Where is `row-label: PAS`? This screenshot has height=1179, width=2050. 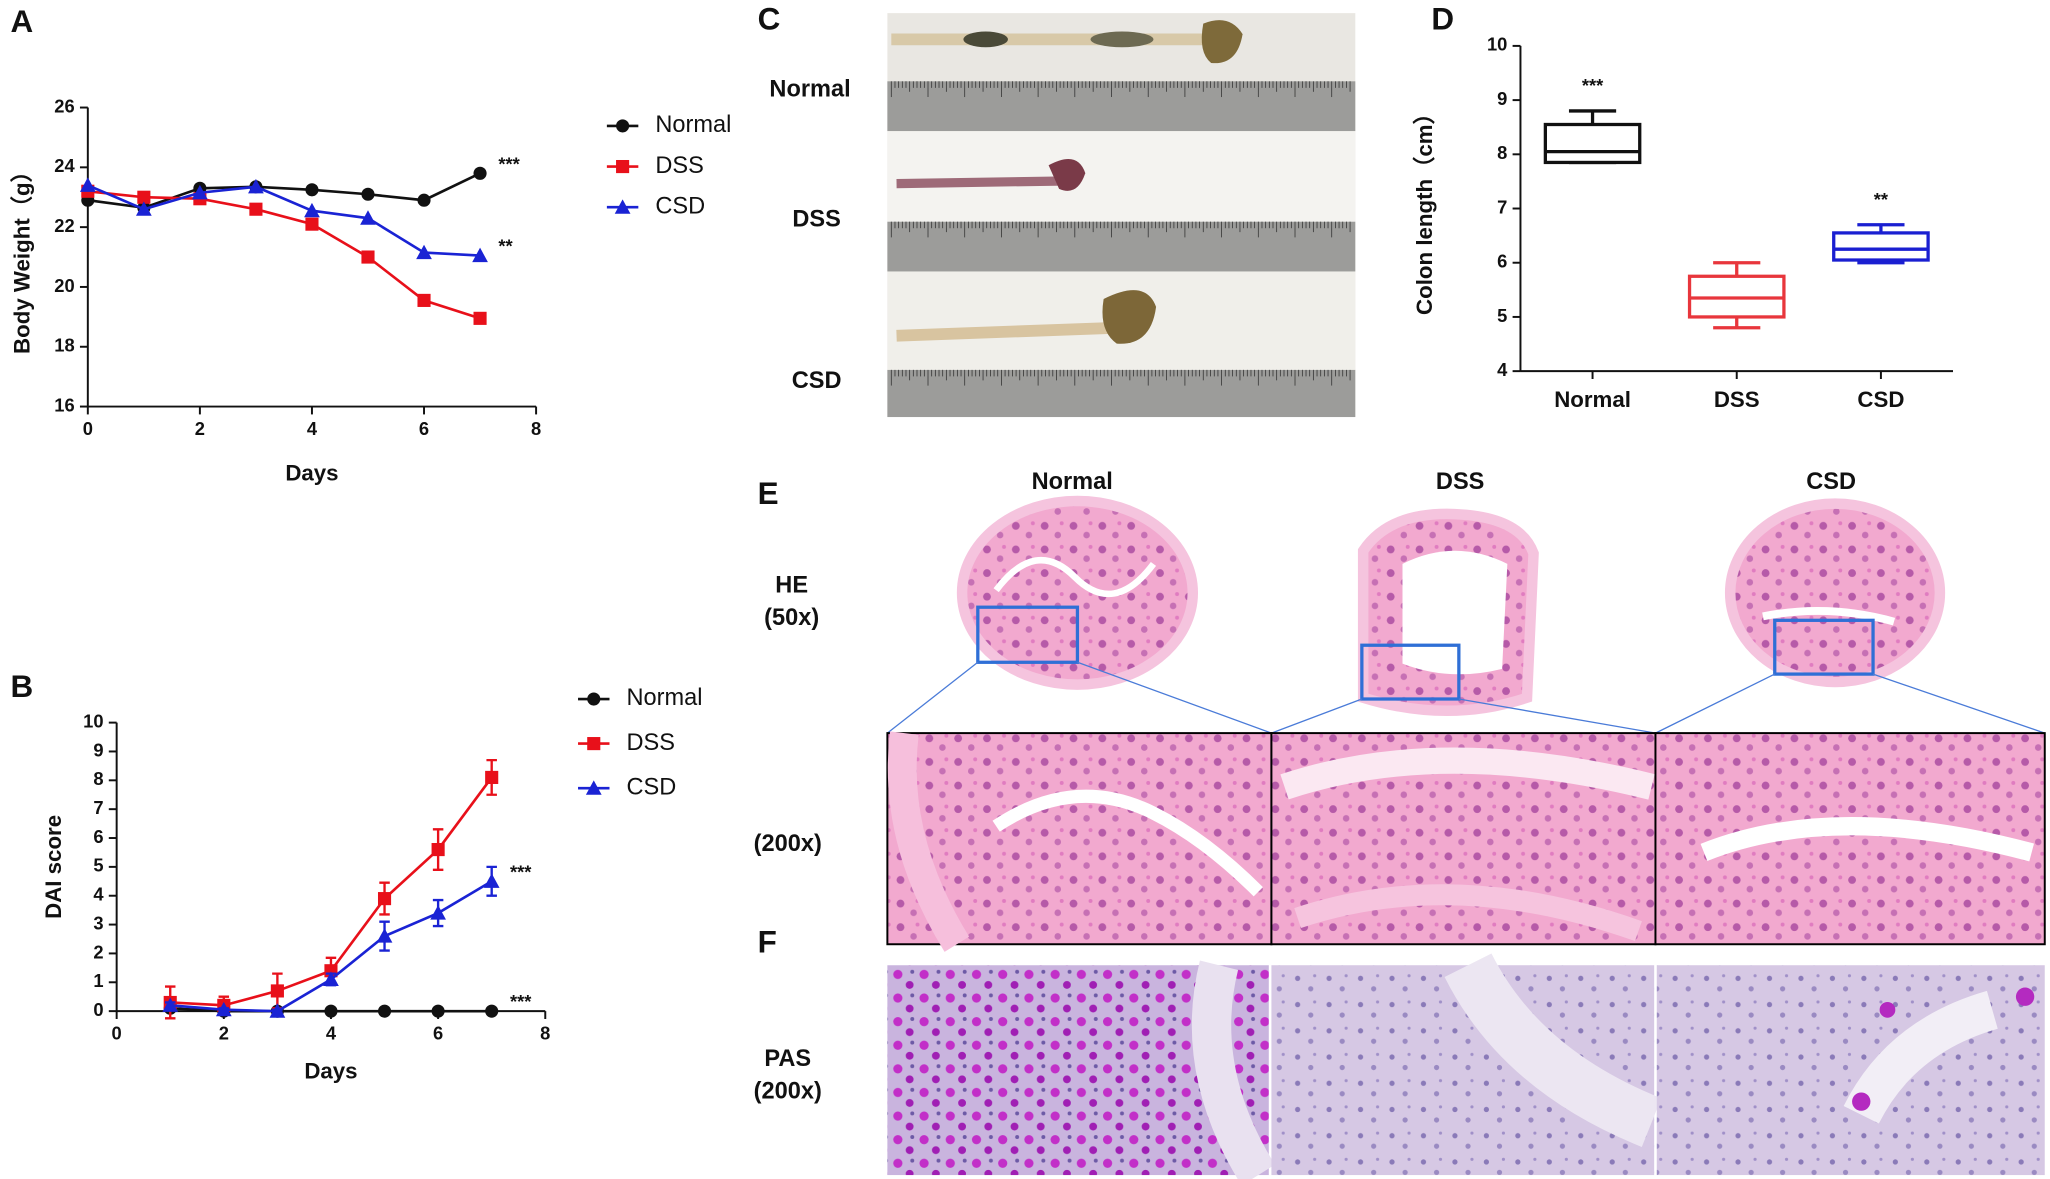 row-label: PAS is located at coordinates (787, 1058).